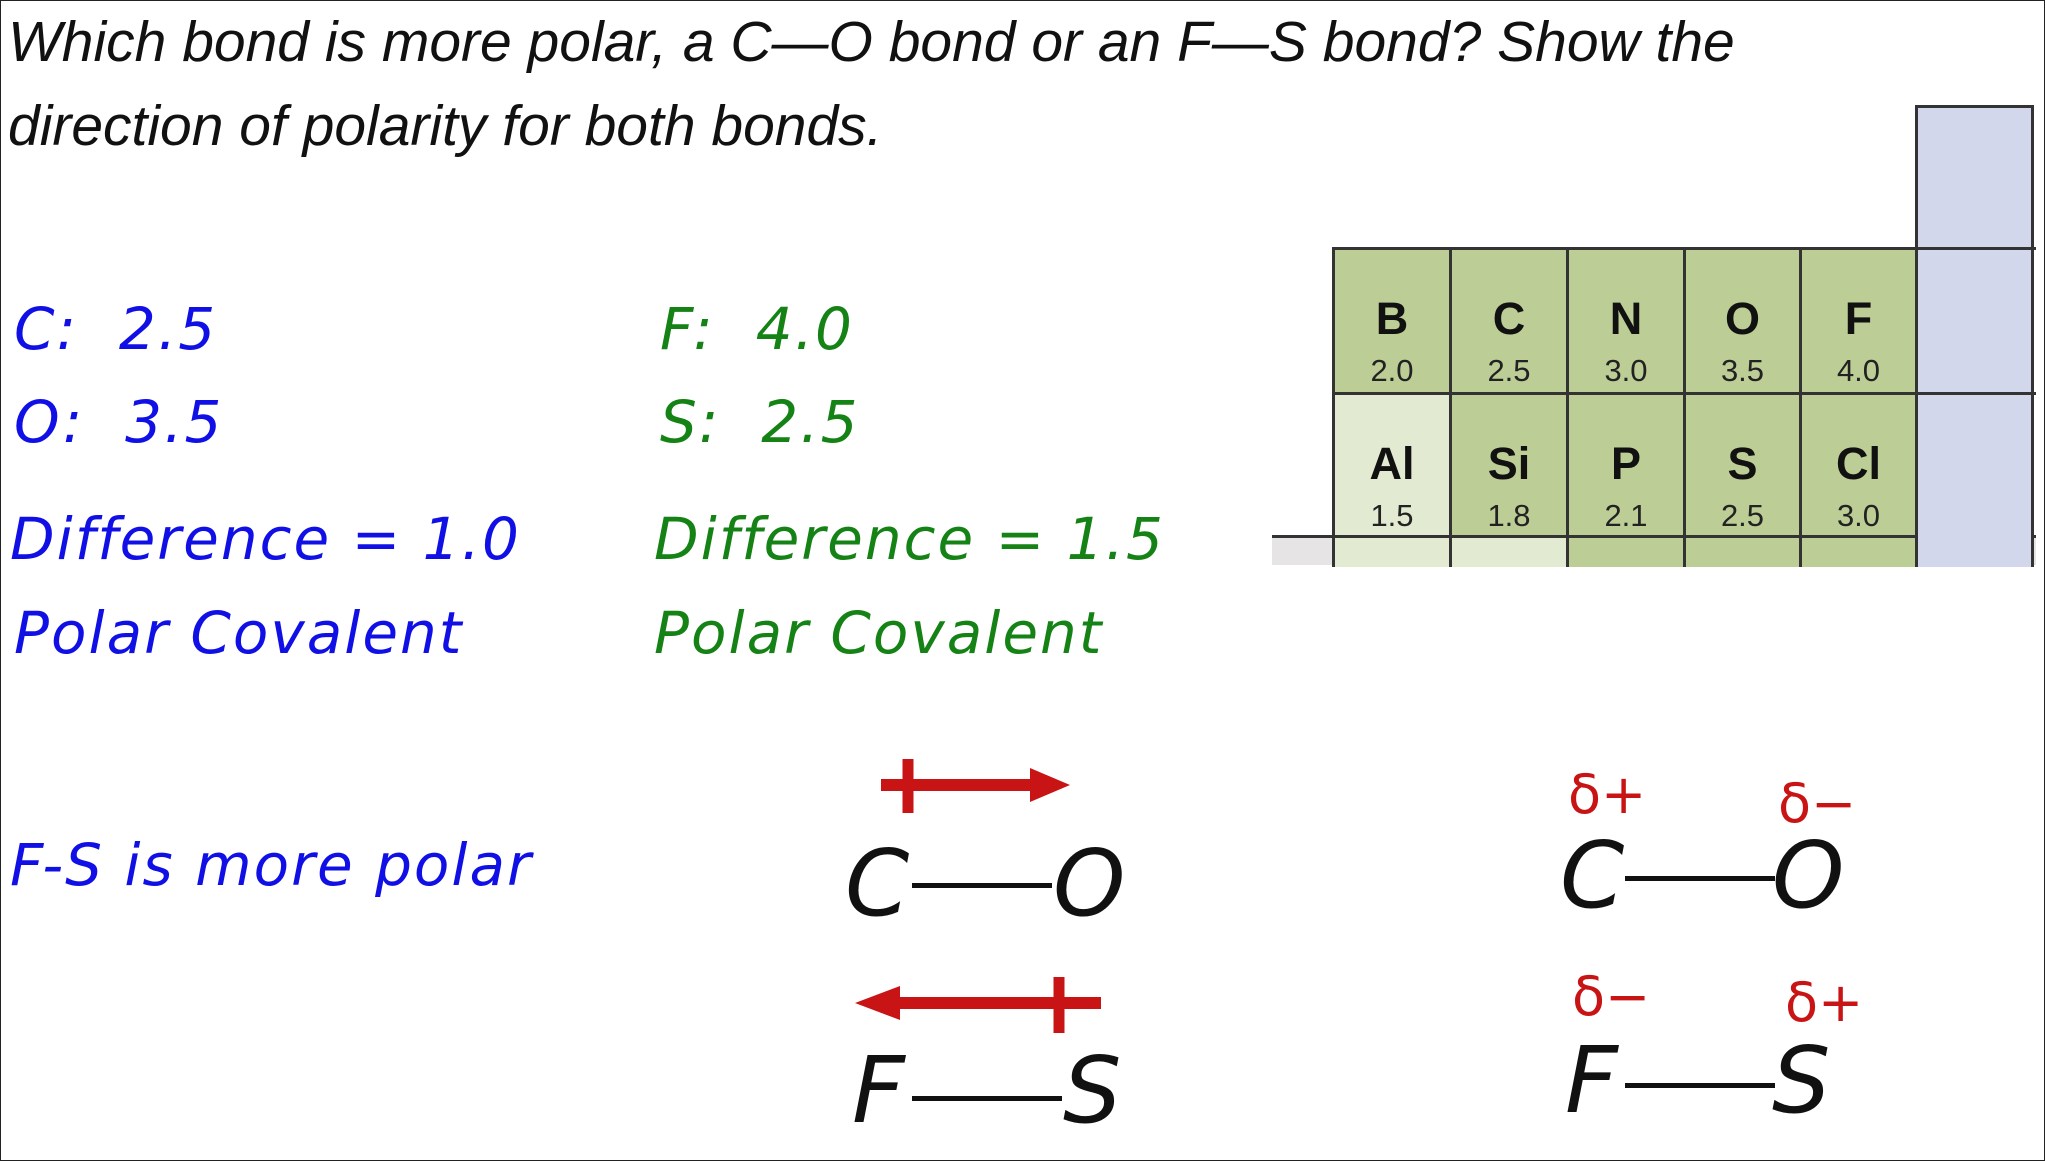  What do you see at coordinates (1392, 318) in the screenshot?
I see `element-symbol: B` at bounding box center [1392, 318].